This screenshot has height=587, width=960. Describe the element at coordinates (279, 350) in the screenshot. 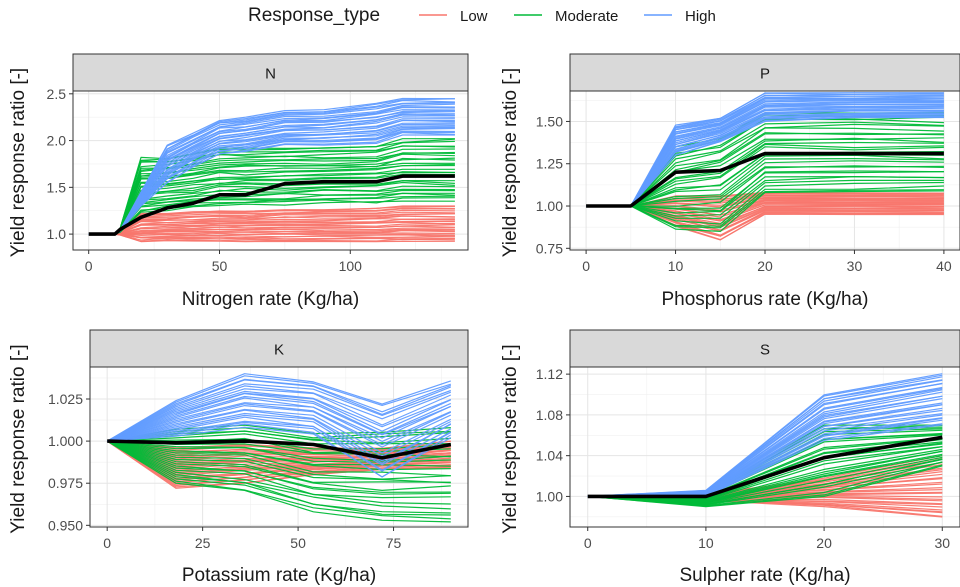

I see `strip-label-k: K` at that location.